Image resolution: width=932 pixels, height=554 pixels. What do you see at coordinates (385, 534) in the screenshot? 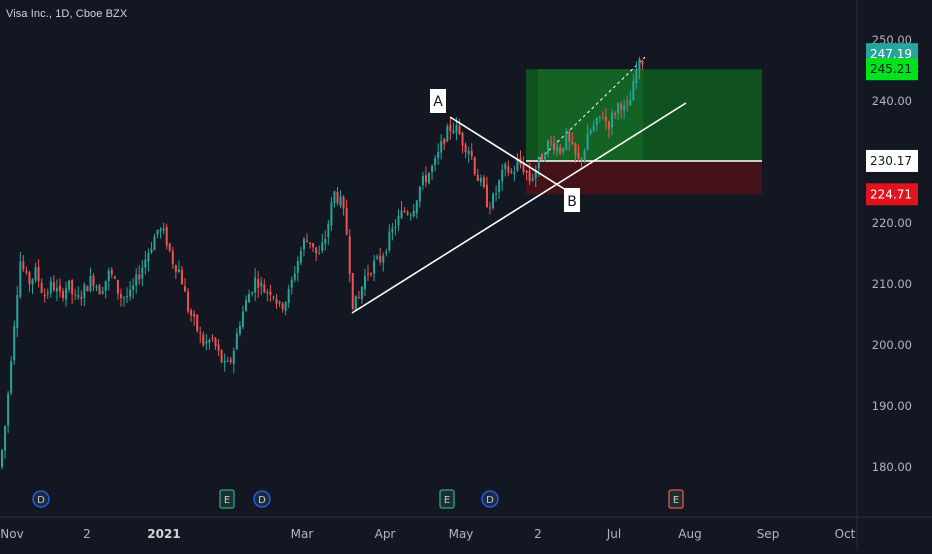
I see `x-tick-label: Apr` at bounding box center [385, 534].